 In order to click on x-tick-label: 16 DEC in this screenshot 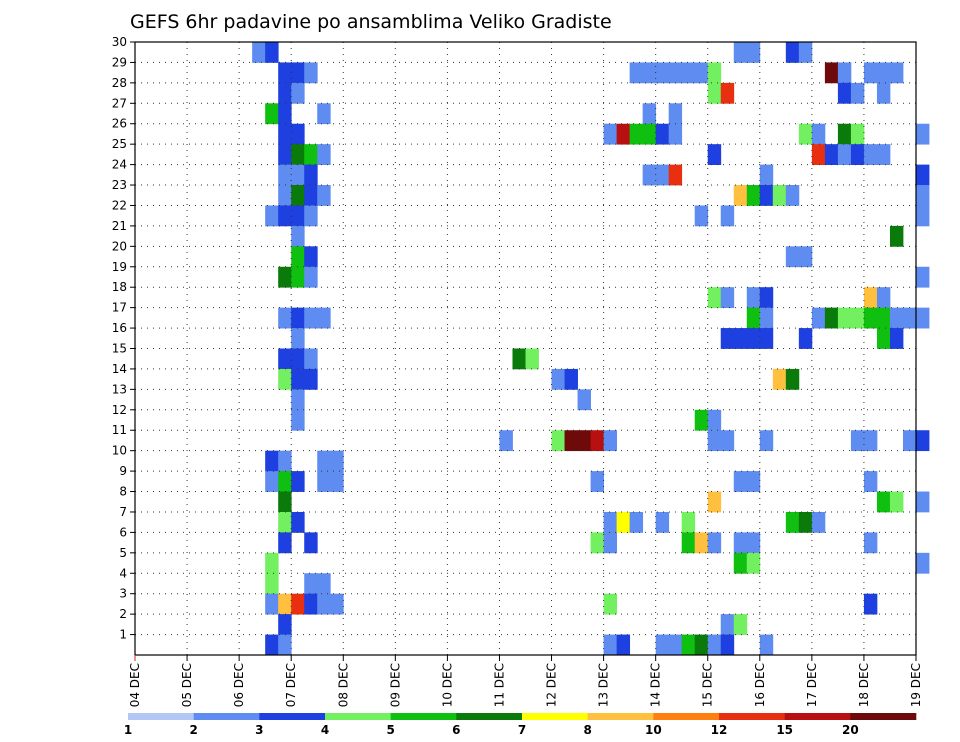, I will do `click(760, 685)`.